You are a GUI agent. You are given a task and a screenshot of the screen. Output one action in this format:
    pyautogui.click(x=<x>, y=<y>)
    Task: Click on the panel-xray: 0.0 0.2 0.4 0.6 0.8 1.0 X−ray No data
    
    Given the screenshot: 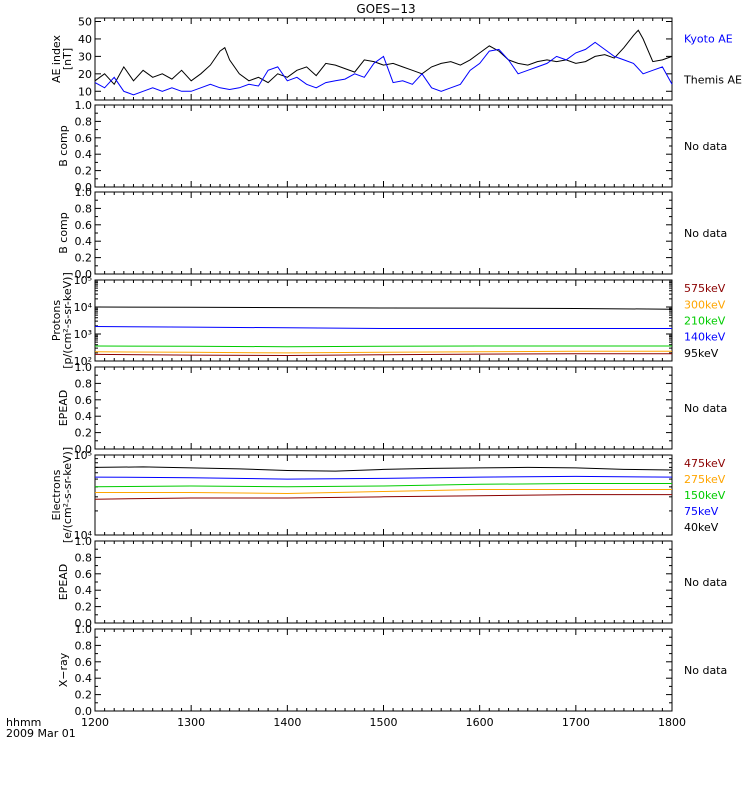 What is the action you would take?
    pyautogui.click(x=392, y=670)
    